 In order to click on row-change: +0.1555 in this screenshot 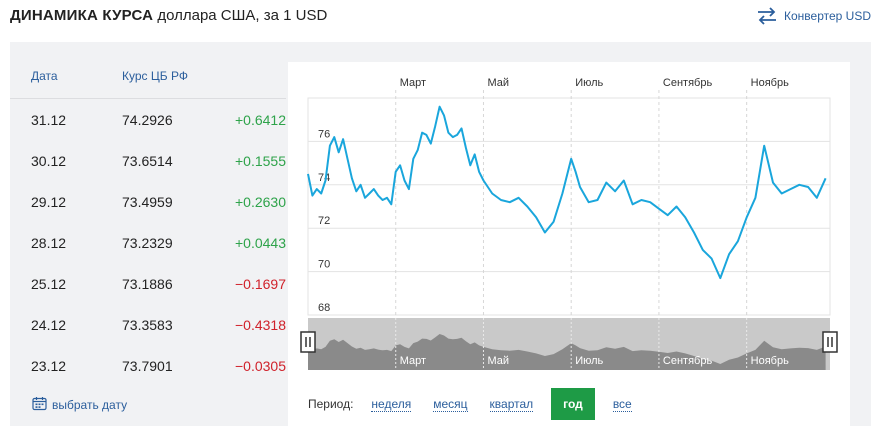, I will do `click(260, 161)`.